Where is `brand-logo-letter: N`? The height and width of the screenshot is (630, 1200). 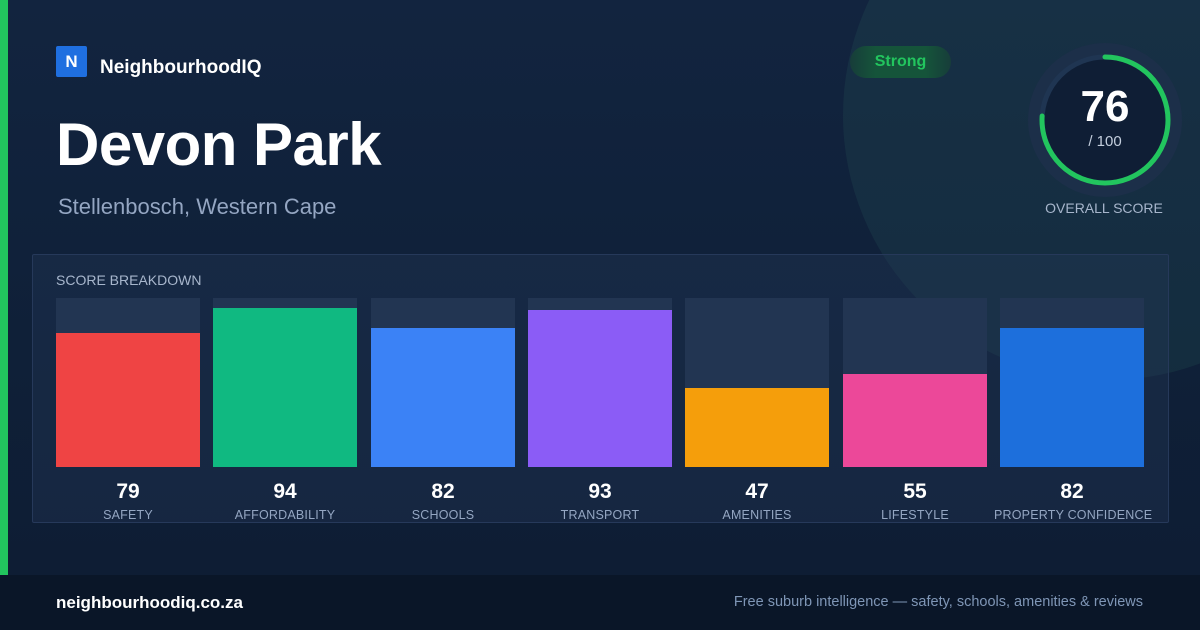 brand-logo-letter: N is located at coordinates (71, 61).